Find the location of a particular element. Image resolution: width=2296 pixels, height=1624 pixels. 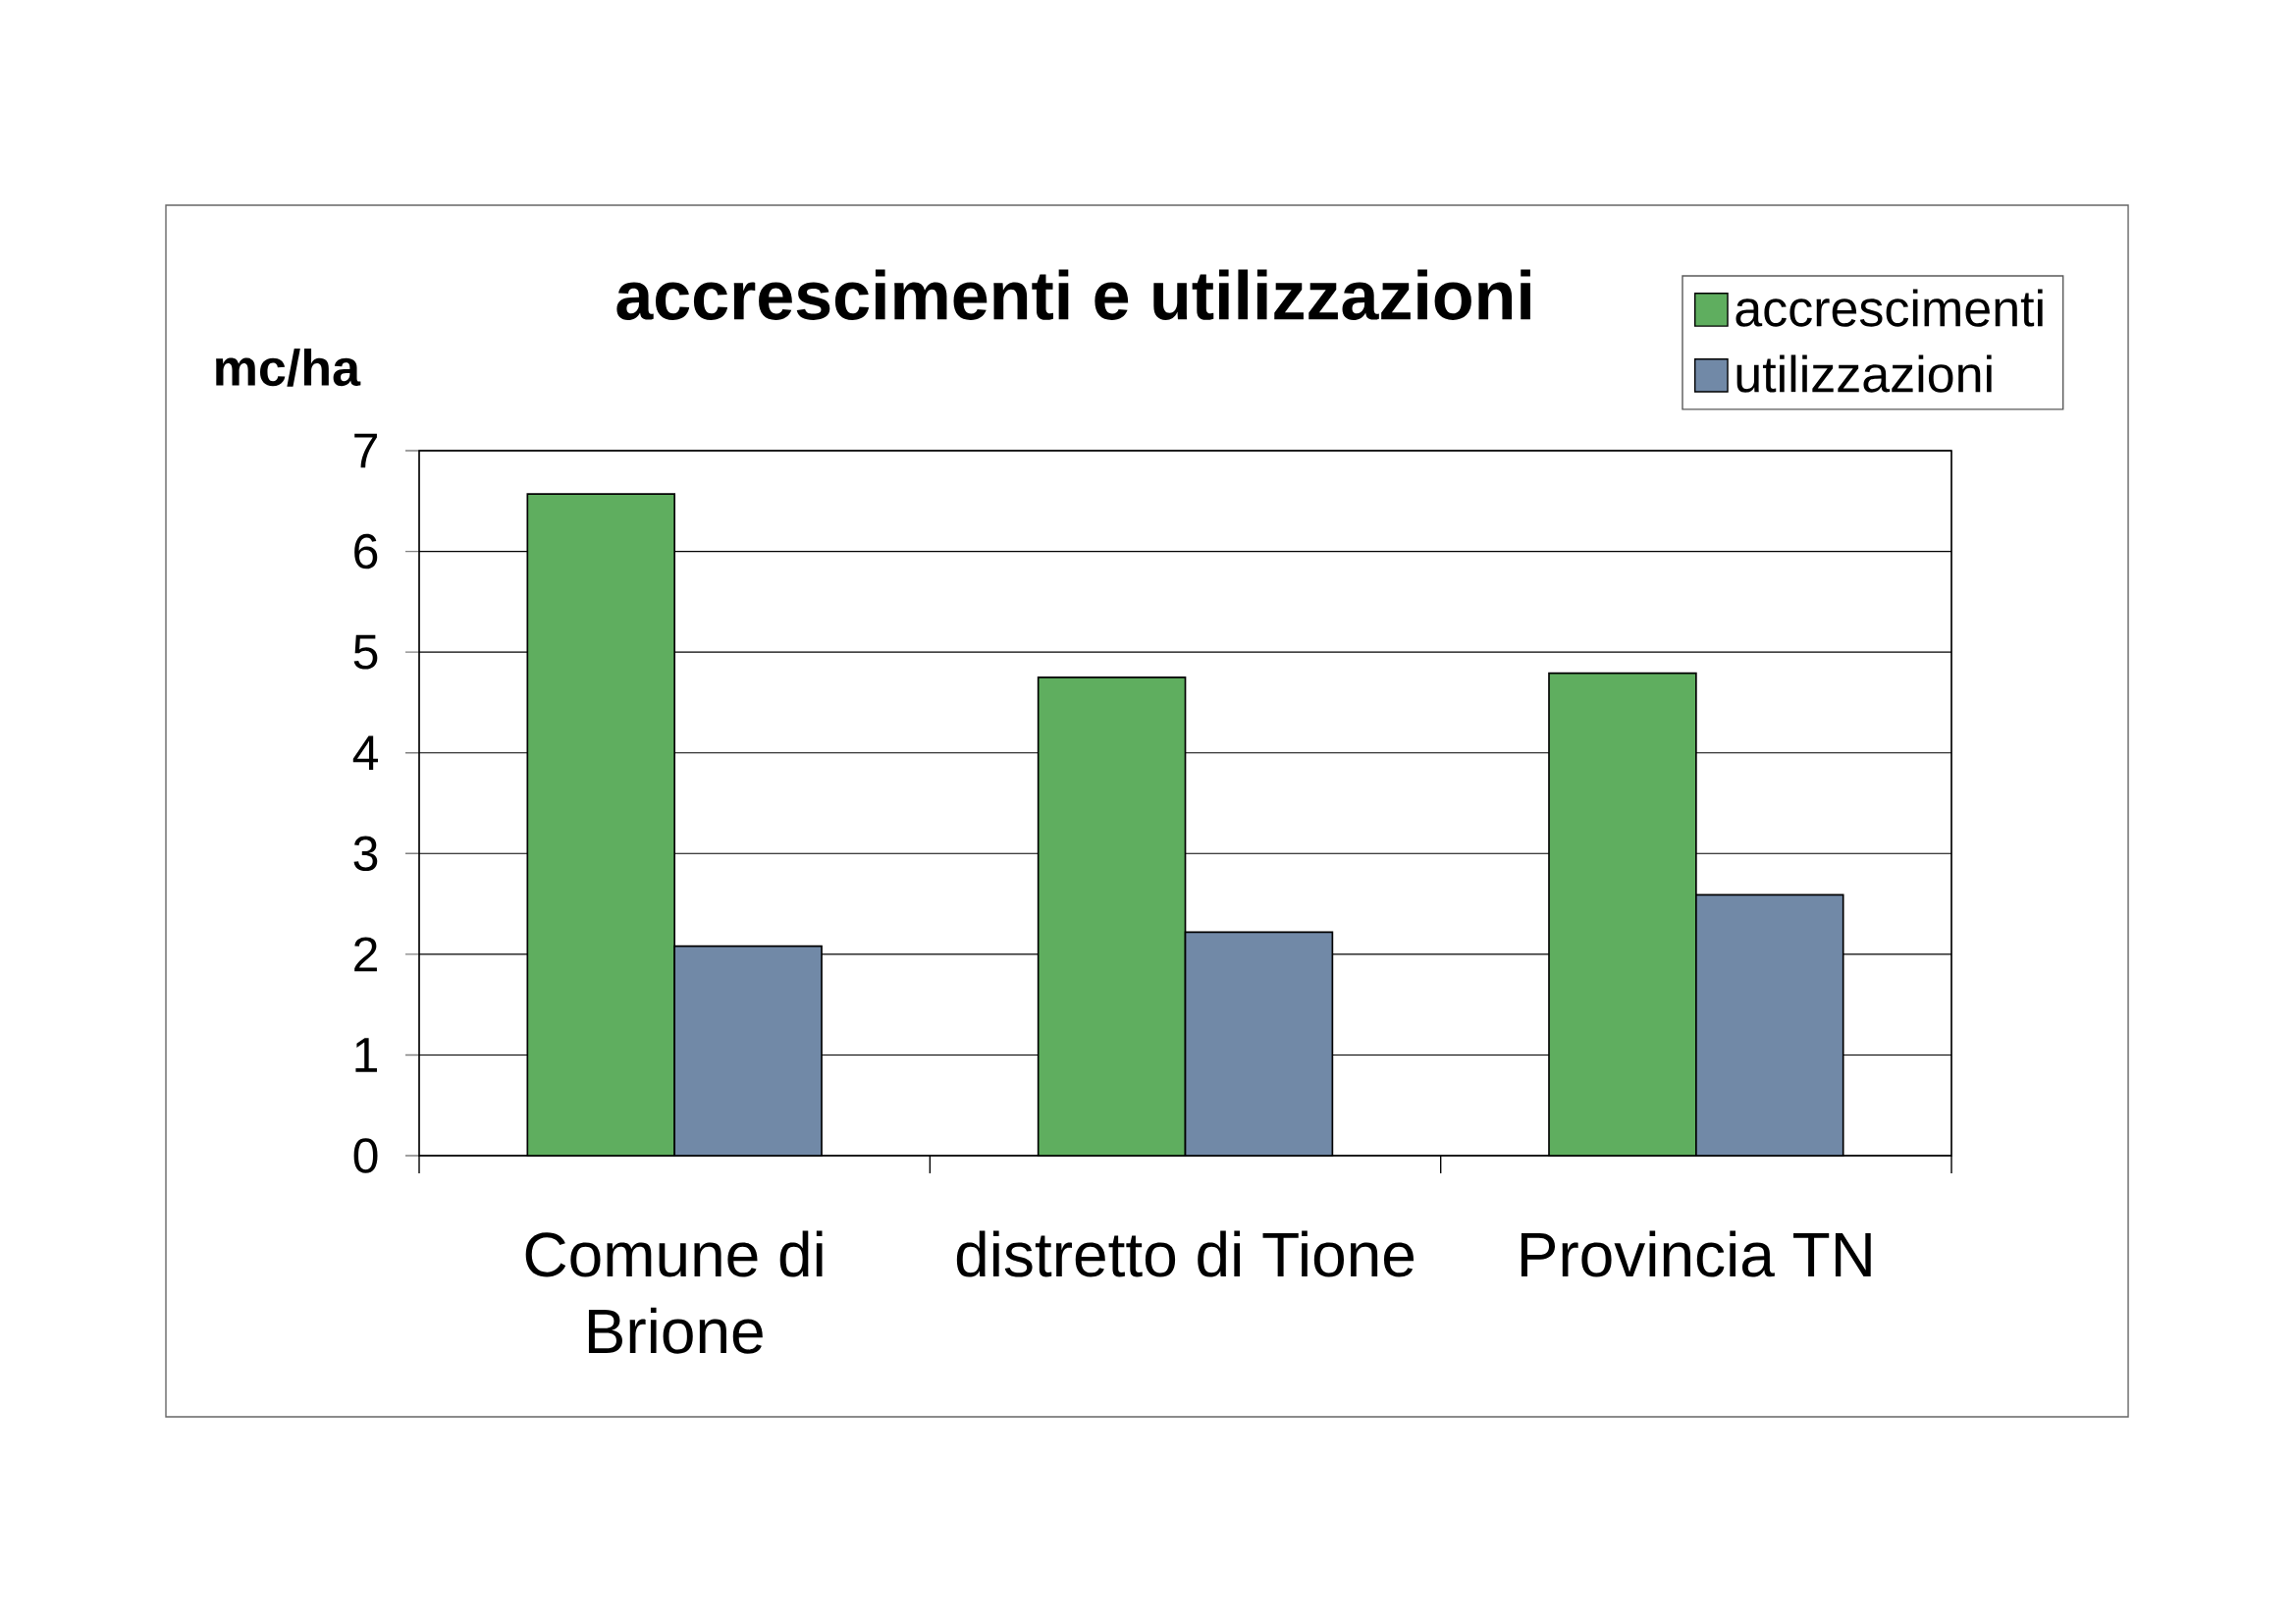

y-tick-label: 5 is located at coordinates (366, 652).